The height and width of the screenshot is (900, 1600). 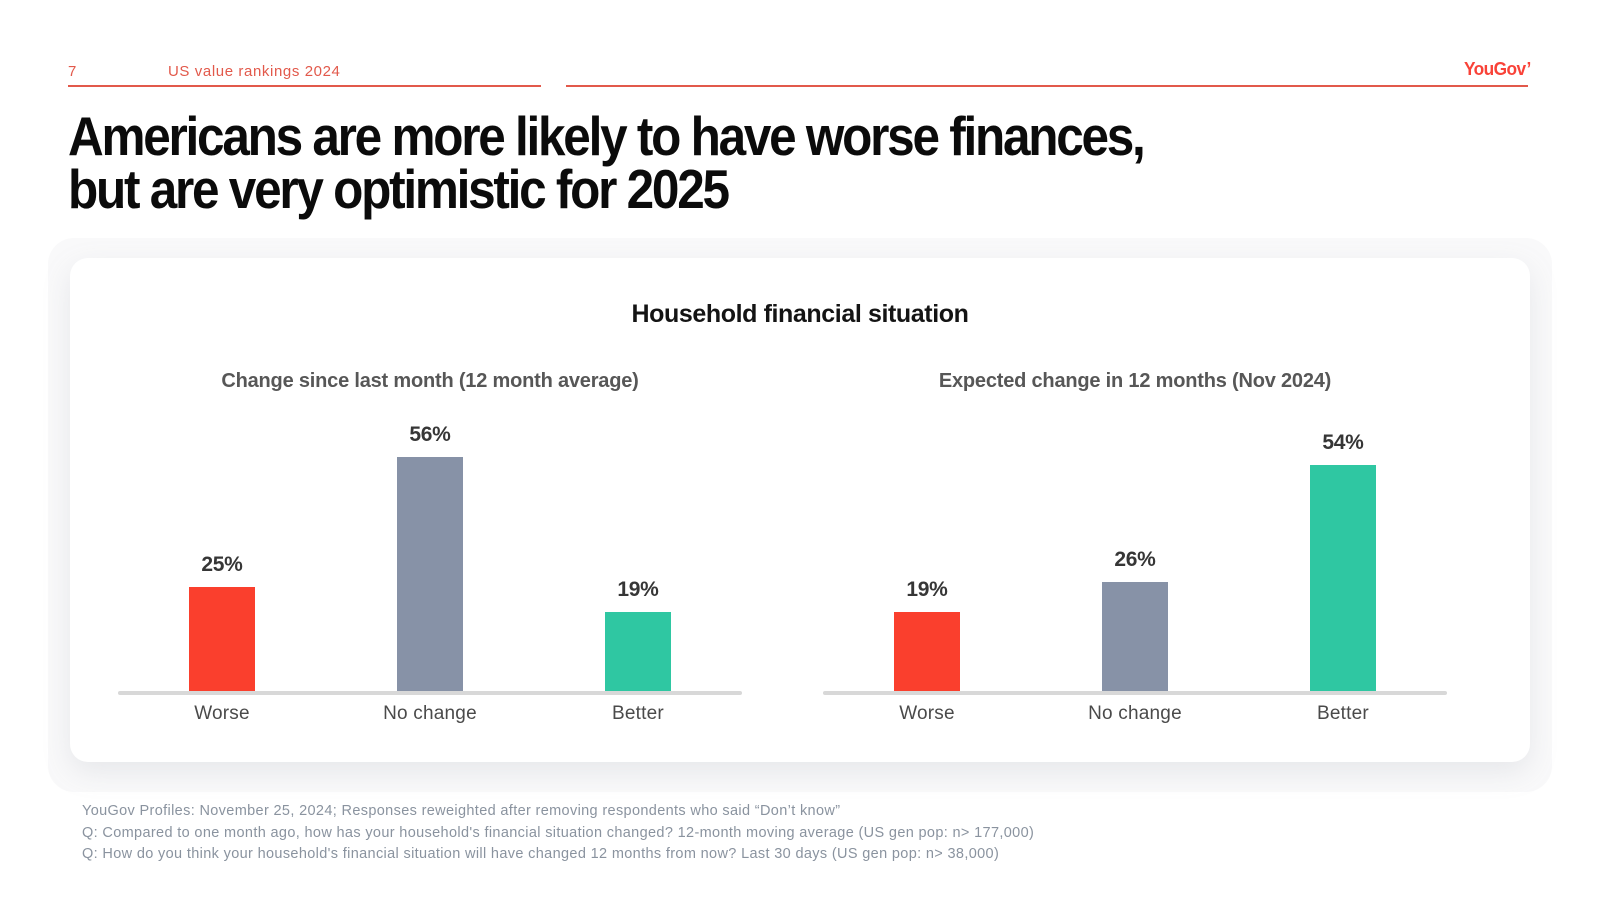 I want to click on bar-group-no-change: 56%, so click(x=430, y=557).